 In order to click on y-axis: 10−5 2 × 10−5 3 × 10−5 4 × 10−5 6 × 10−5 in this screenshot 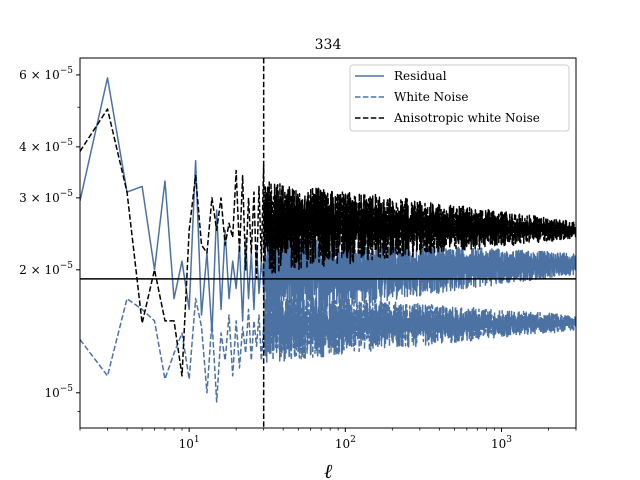, I will do `click(49, 239)`.